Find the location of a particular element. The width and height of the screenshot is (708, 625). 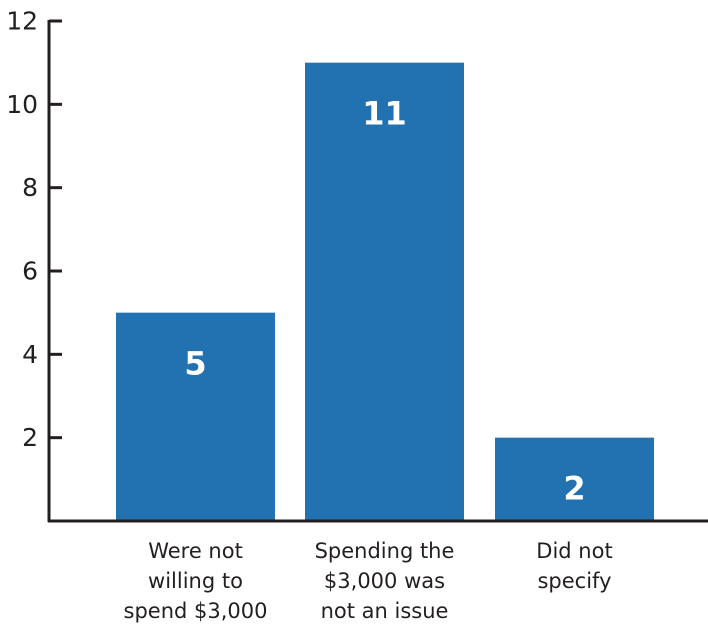

category-label-line: spend $3,000 is located at coordinates (196, 611).